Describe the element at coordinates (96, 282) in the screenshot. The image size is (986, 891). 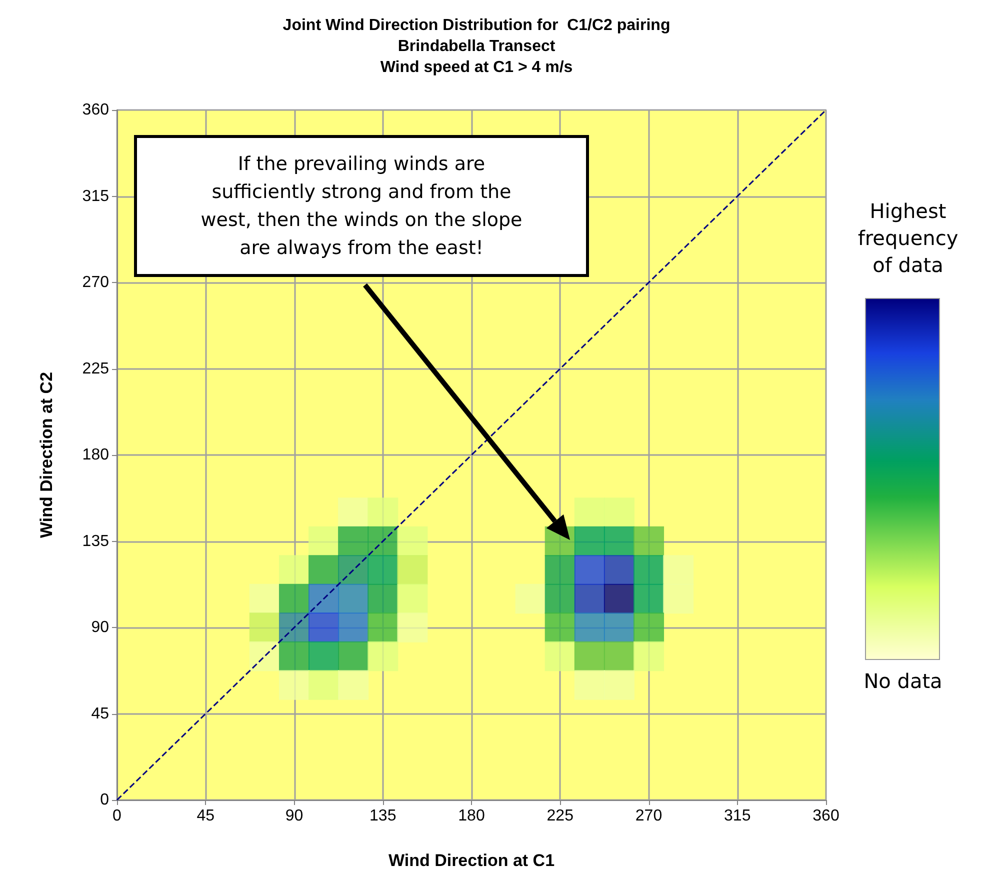
I see `y-tick-label: 270` at that location.